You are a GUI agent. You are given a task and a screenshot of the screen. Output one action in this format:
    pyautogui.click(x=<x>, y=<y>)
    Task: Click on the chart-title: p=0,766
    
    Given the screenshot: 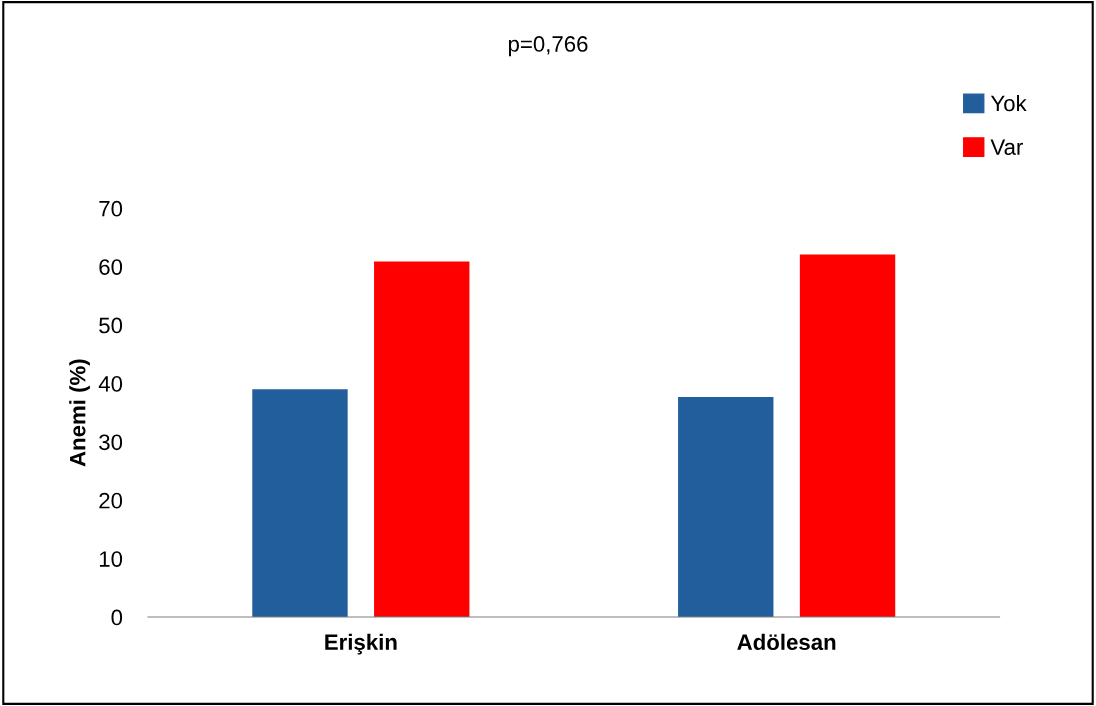 What is the action you would take?
    pyautogui.click(x=548, y=46)
    